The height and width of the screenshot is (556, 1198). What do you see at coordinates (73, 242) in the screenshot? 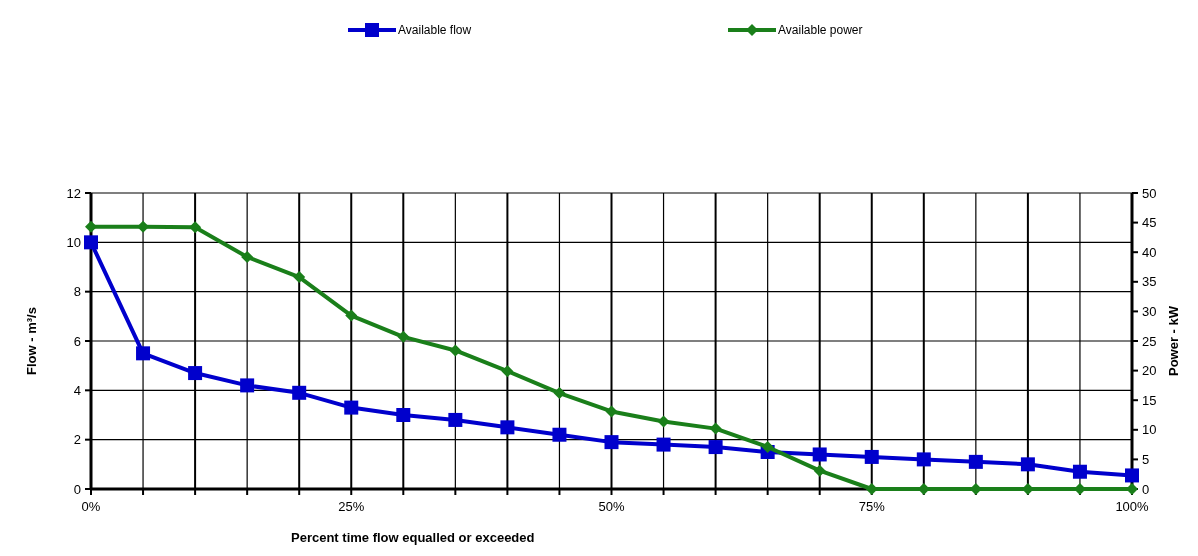
I see `y-tick-label: 10` at bounding box center [73, 242].